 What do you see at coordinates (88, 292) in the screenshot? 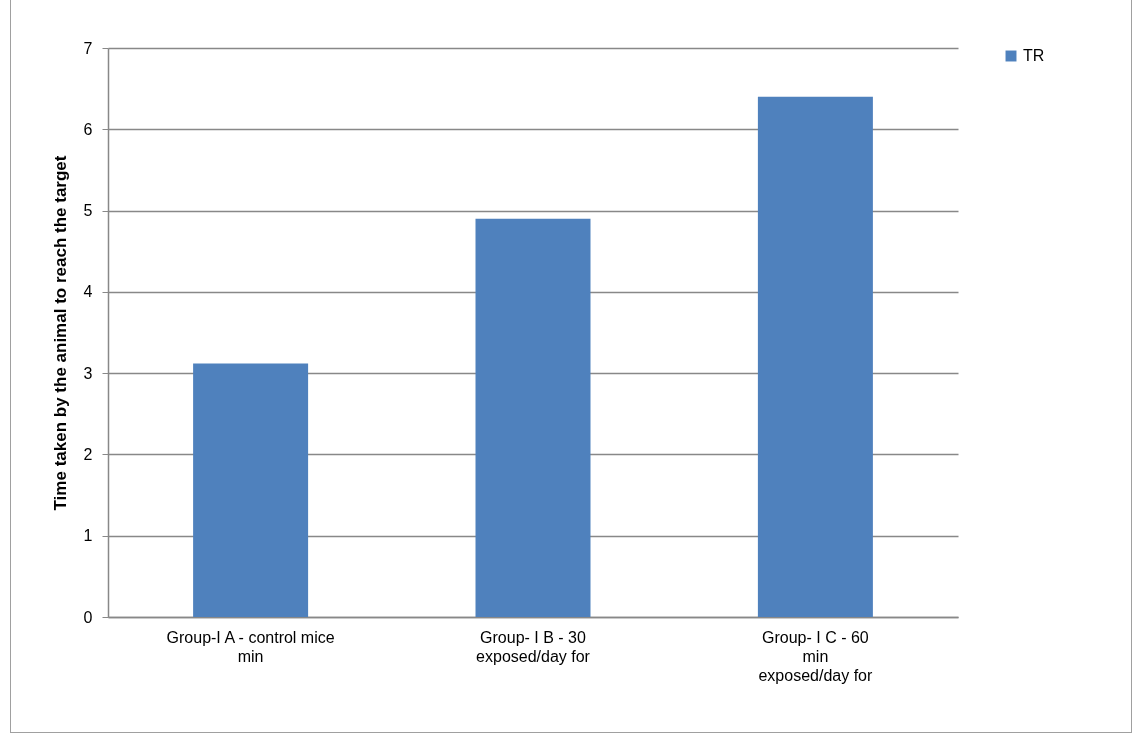
I see `y-tick-label: 4` at bounding box center [88, 292].